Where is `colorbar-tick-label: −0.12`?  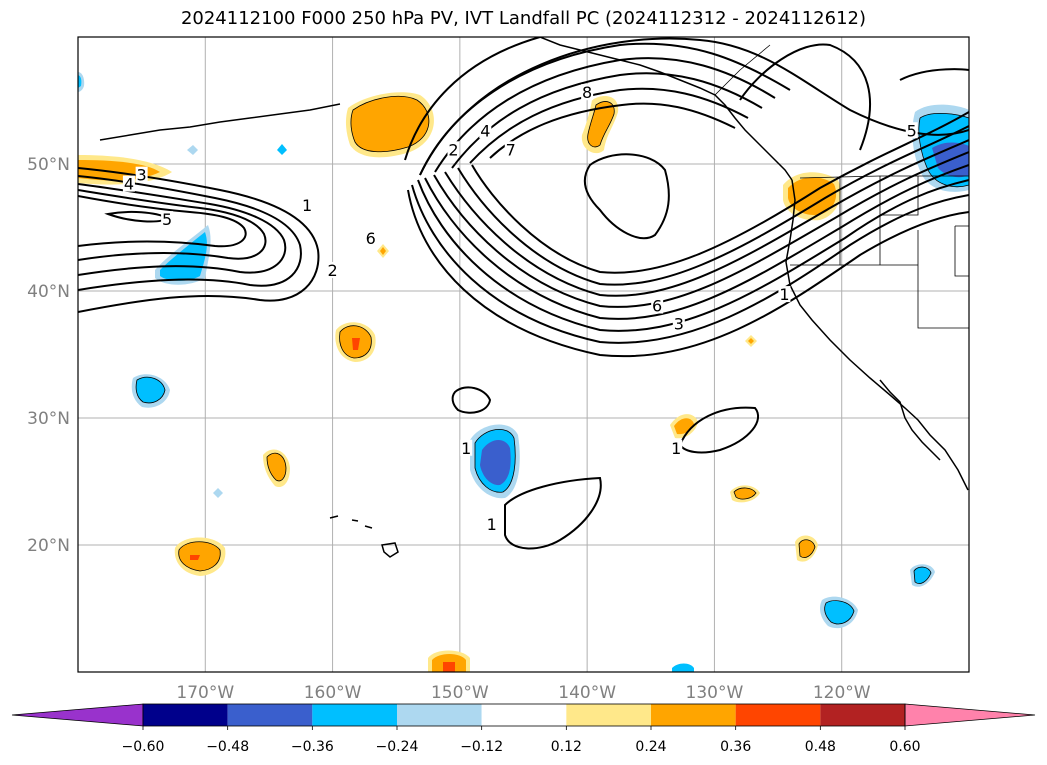
colorbar-tick-label: −0.12 is located at coordinates (481, 747).